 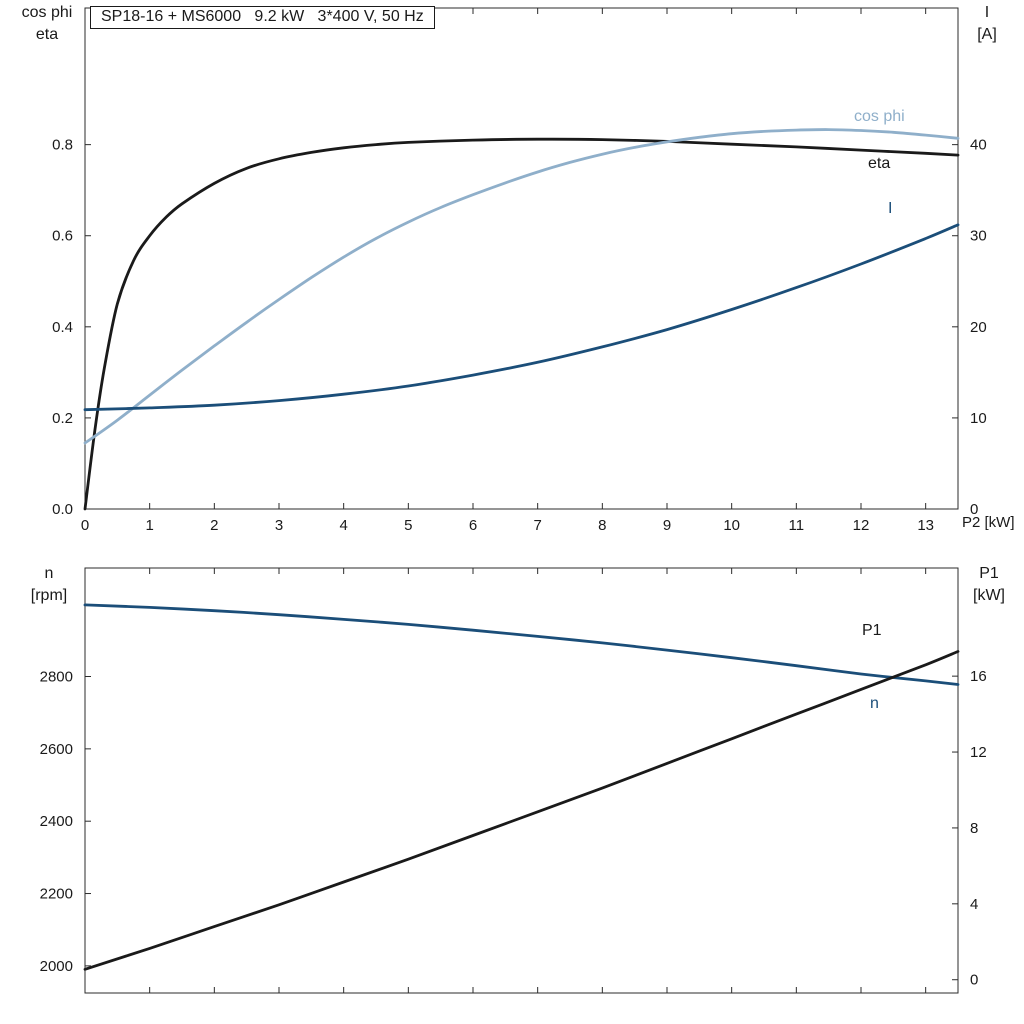 What do you see at coordinates (925, 525) in the screenshot?
I see `x-tick-label: 13` at bounding box center [925, 525].